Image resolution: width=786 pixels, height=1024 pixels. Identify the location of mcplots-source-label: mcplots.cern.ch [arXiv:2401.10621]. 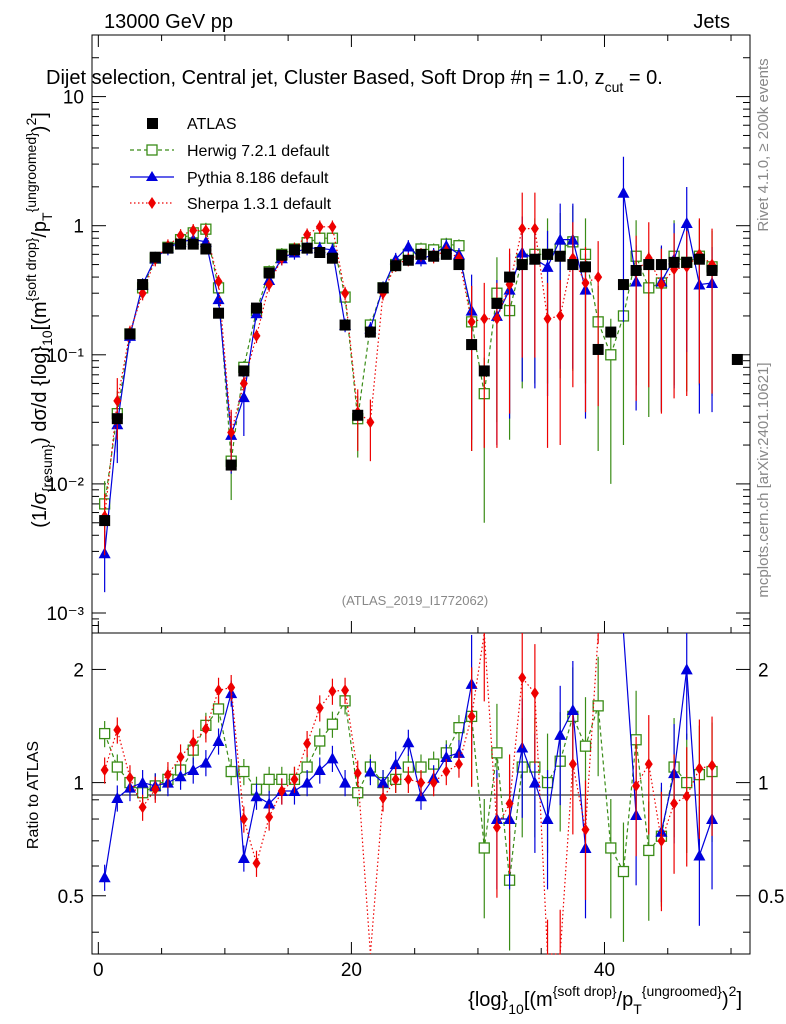
(763, 479).